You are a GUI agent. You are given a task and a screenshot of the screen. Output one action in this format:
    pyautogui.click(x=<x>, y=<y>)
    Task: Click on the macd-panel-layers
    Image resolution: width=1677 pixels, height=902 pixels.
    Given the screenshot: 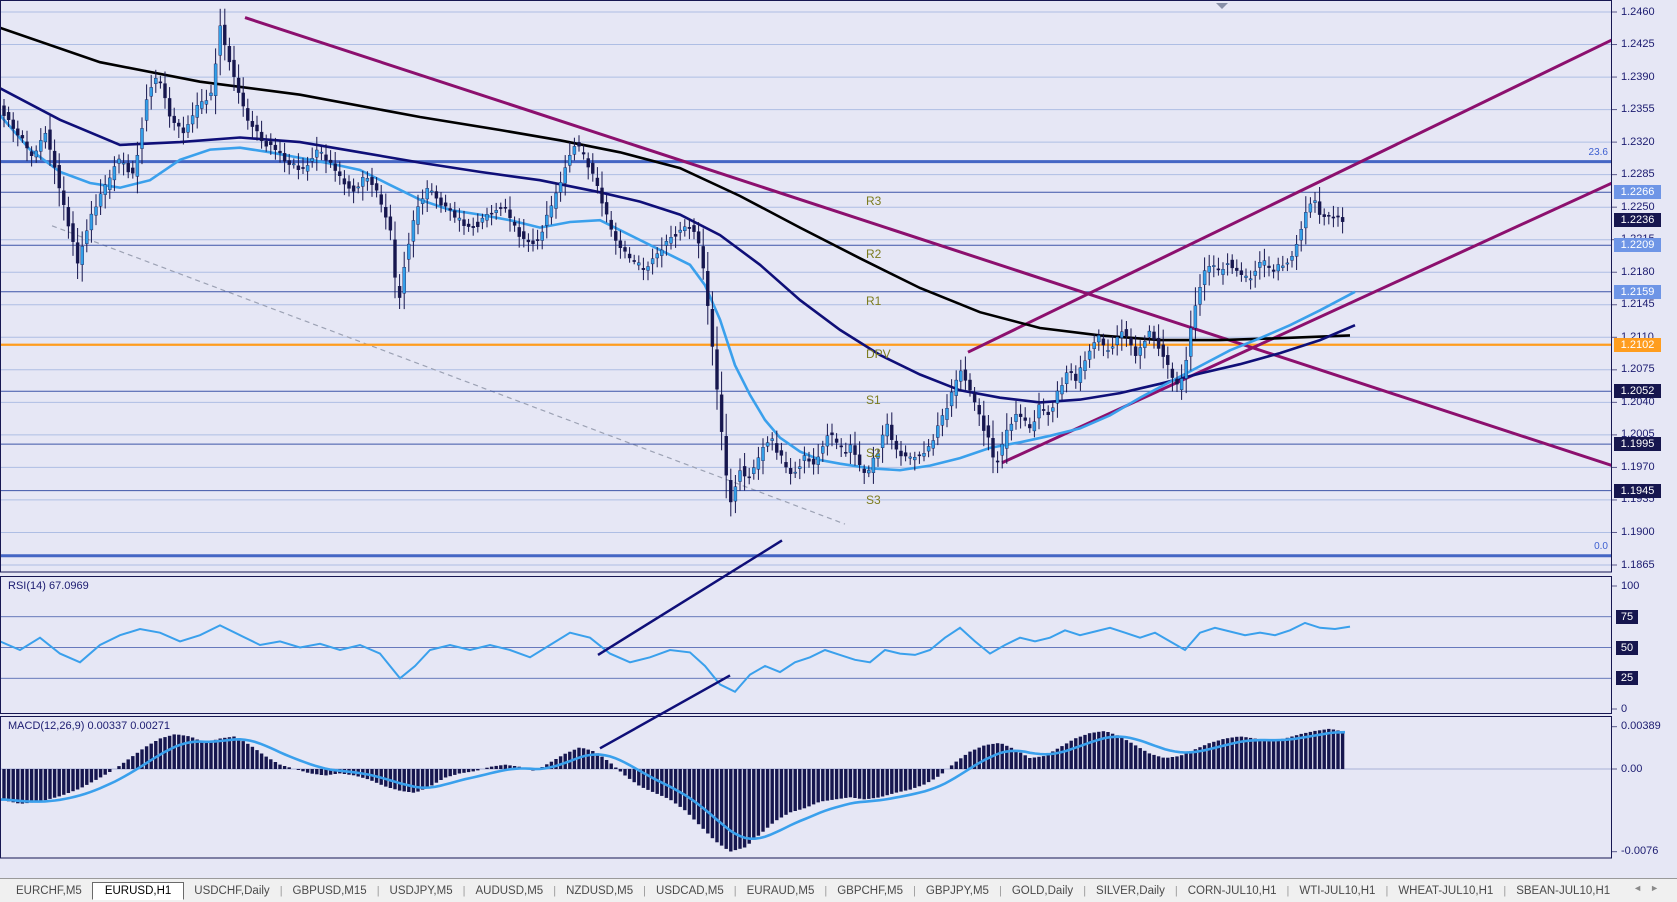 What is the action you would take?
    pyautogui.click(x=806, y=790)
    